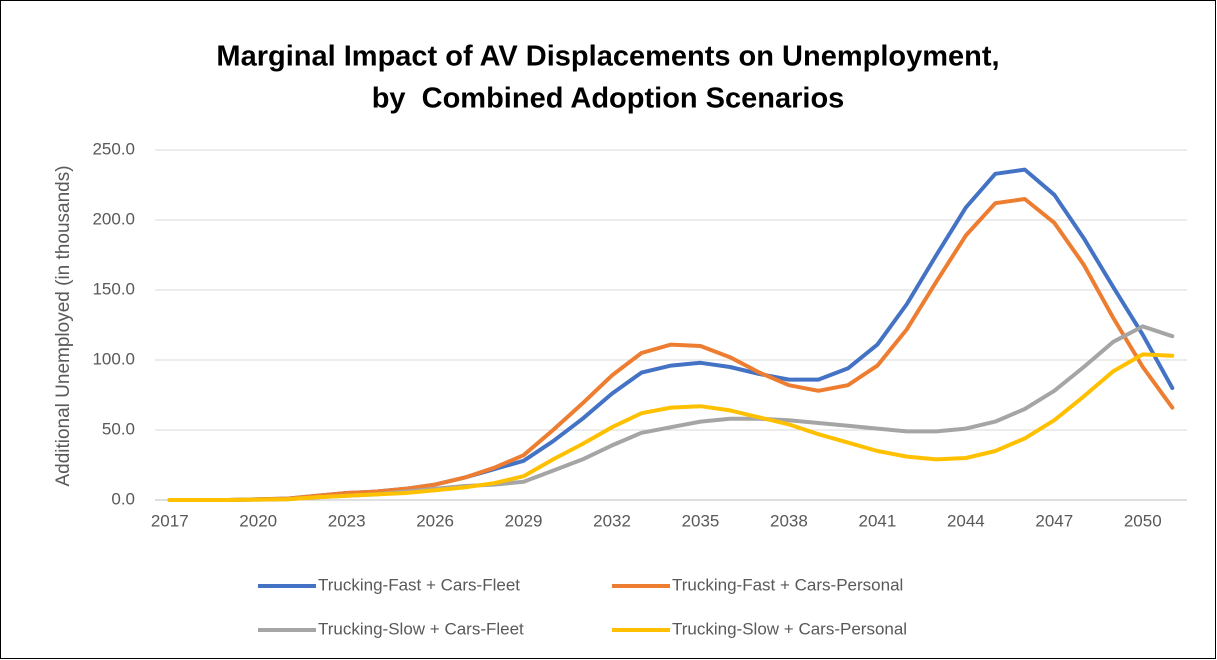  I want to click on x-tick-label: 2017, so click(170, 520).